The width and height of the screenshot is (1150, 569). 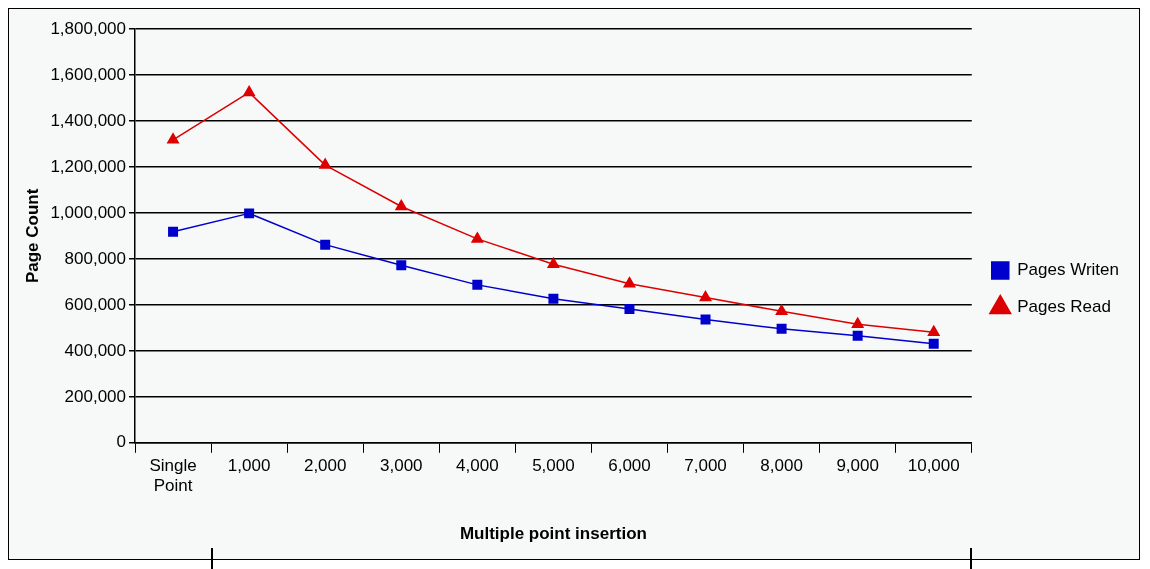 I want to click on y-tick-label: 1,800,000, so click(x=88, y=28).